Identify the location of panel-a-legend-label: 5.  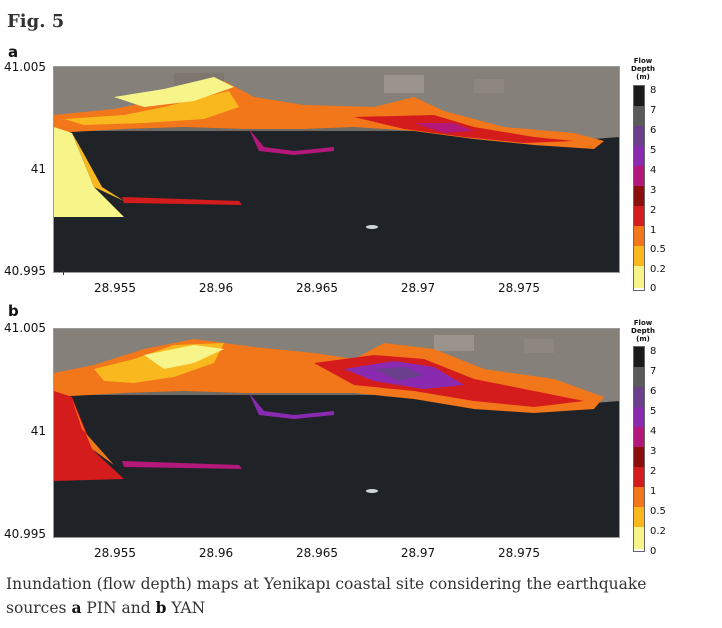
(653, 150).